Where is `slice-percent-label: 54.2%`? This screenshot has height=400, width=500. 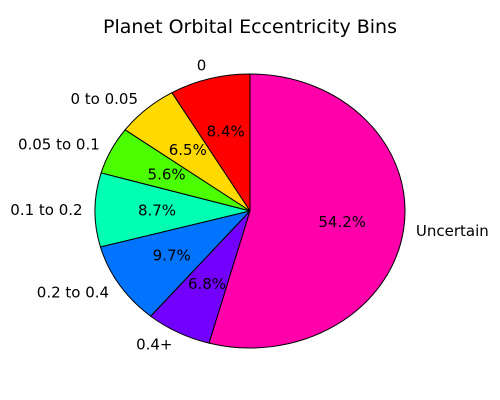 slice-percent-label: 54.2% is located at coordinates (342, 222).